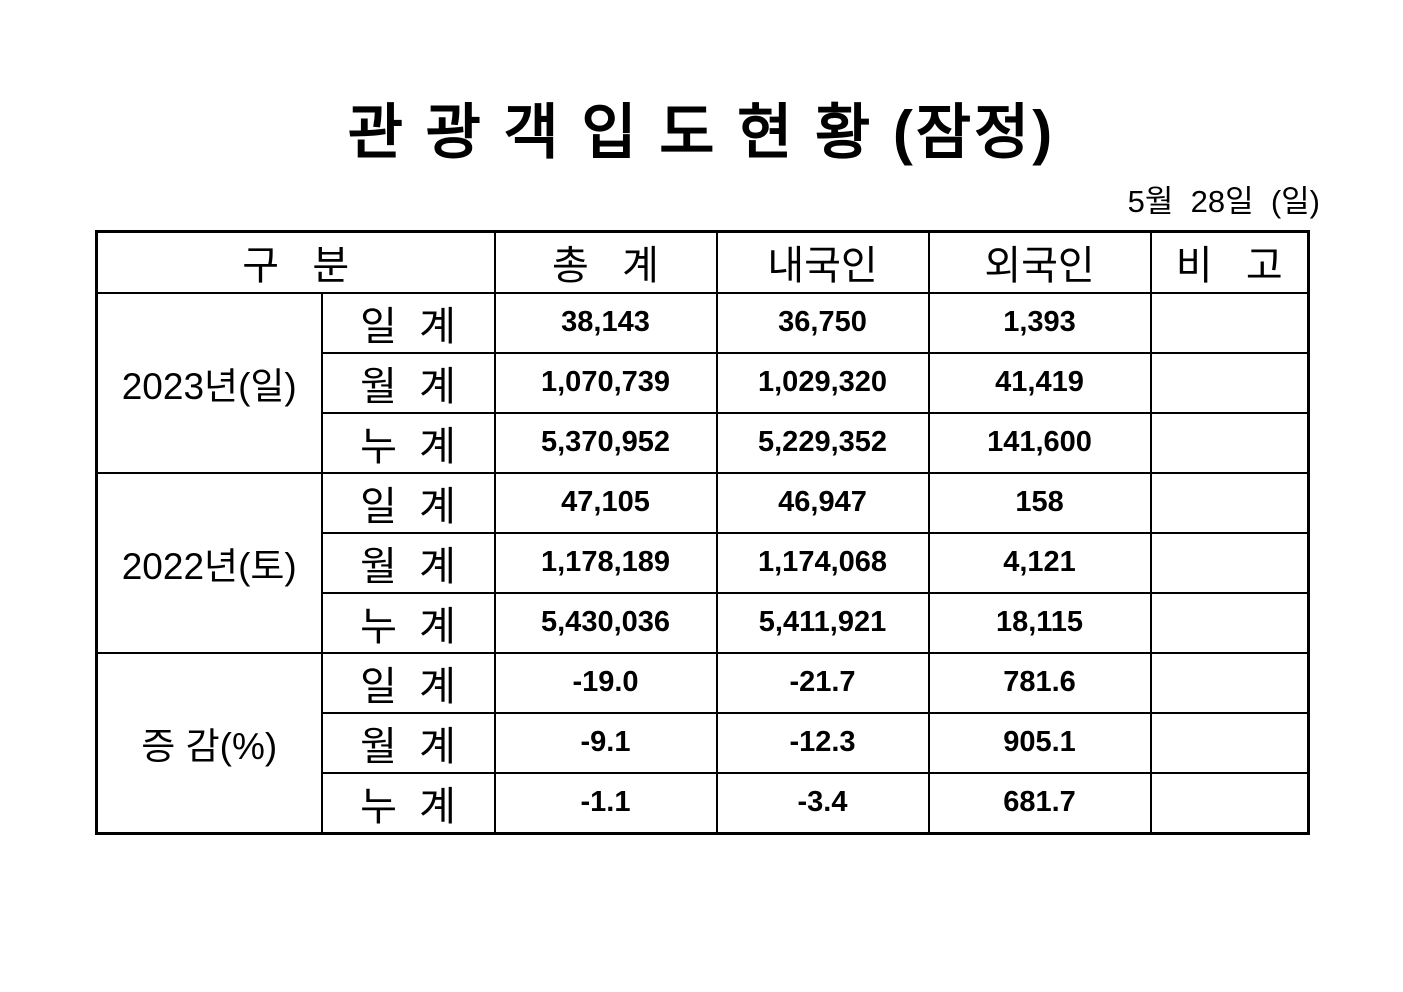  I want to click on table-row: 누 계 5,370,952 5,229,352 141,600, so click(703, 442).